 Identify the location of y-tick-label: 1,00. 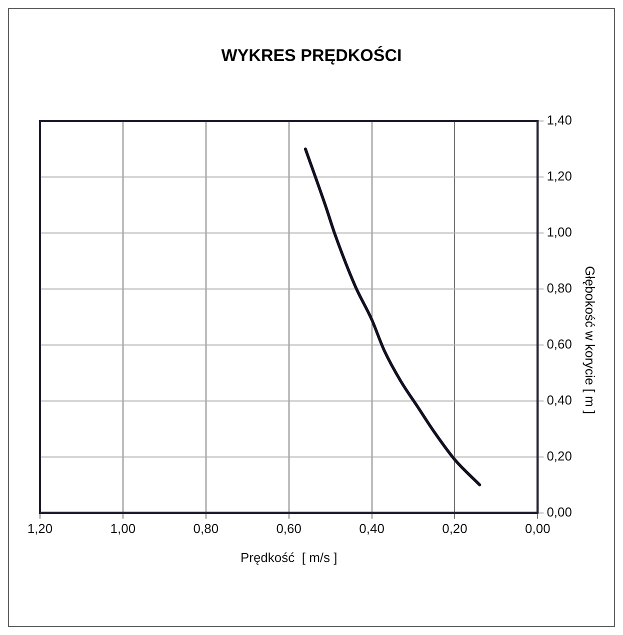
(559, 232).